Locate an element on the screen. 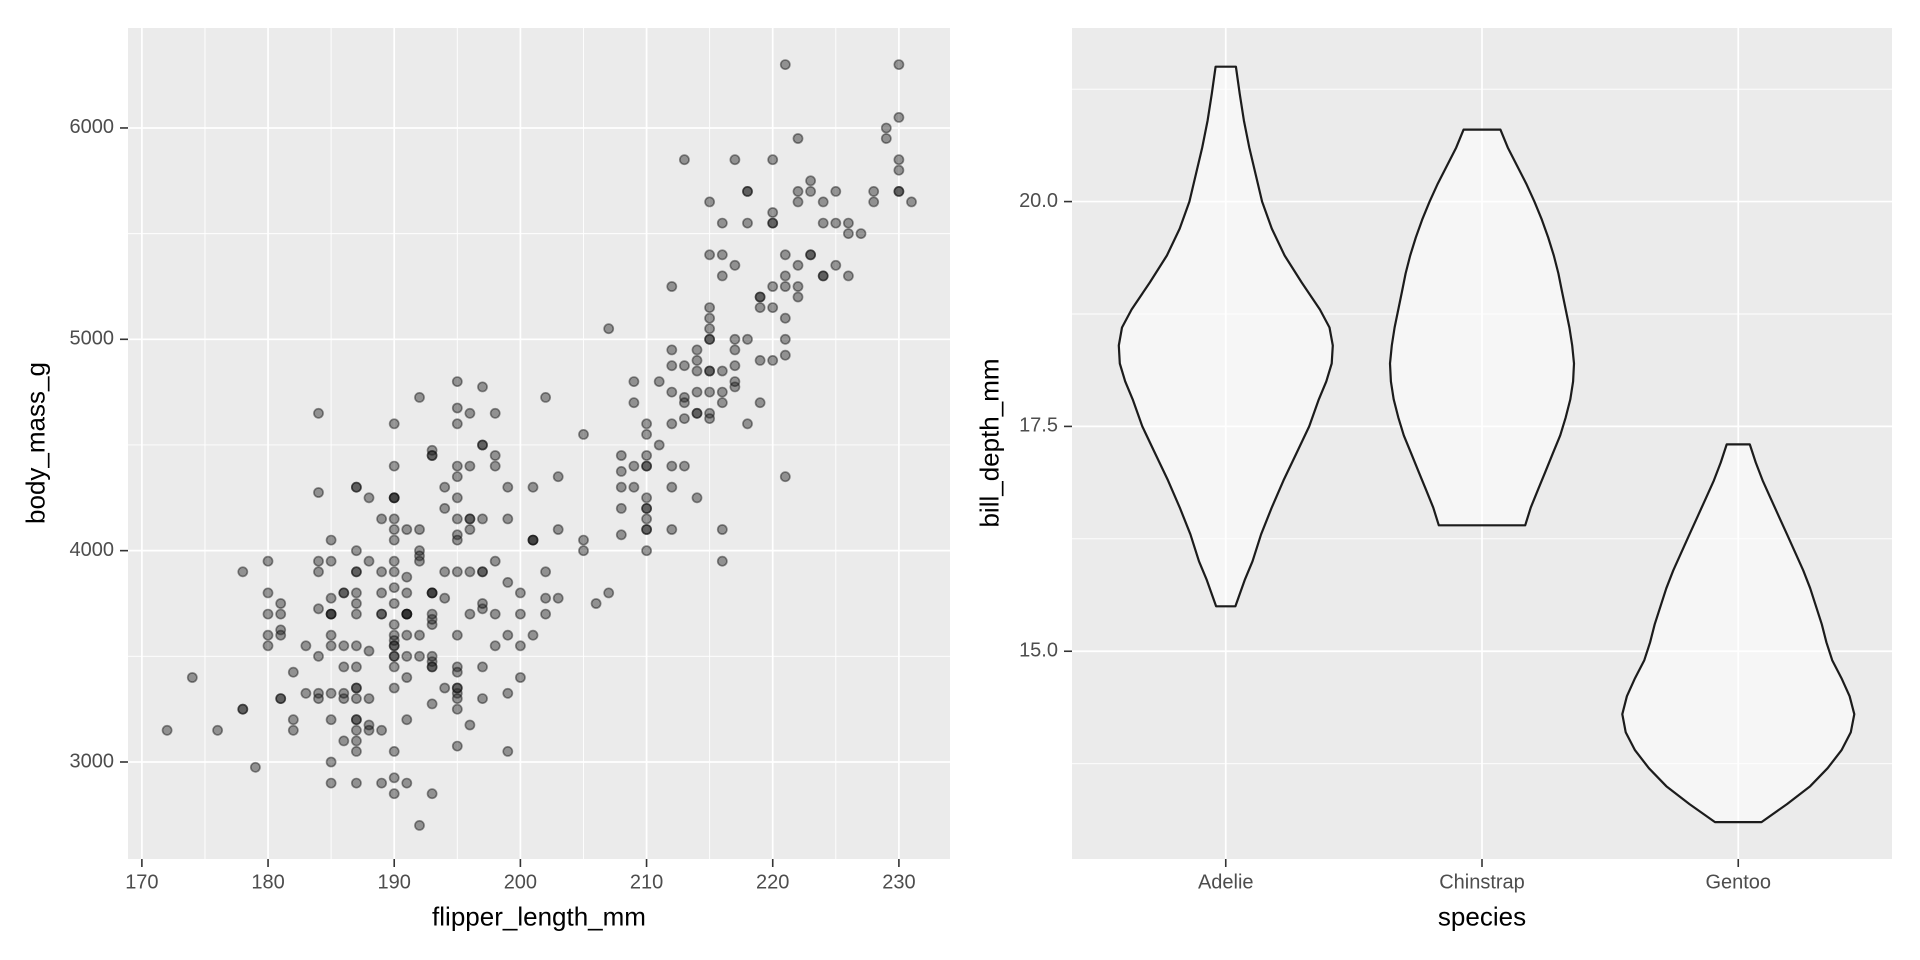 This screenshot has width=1920, height=960. scatter-x-tick-label: 230 is located at coordinates (898, 882).